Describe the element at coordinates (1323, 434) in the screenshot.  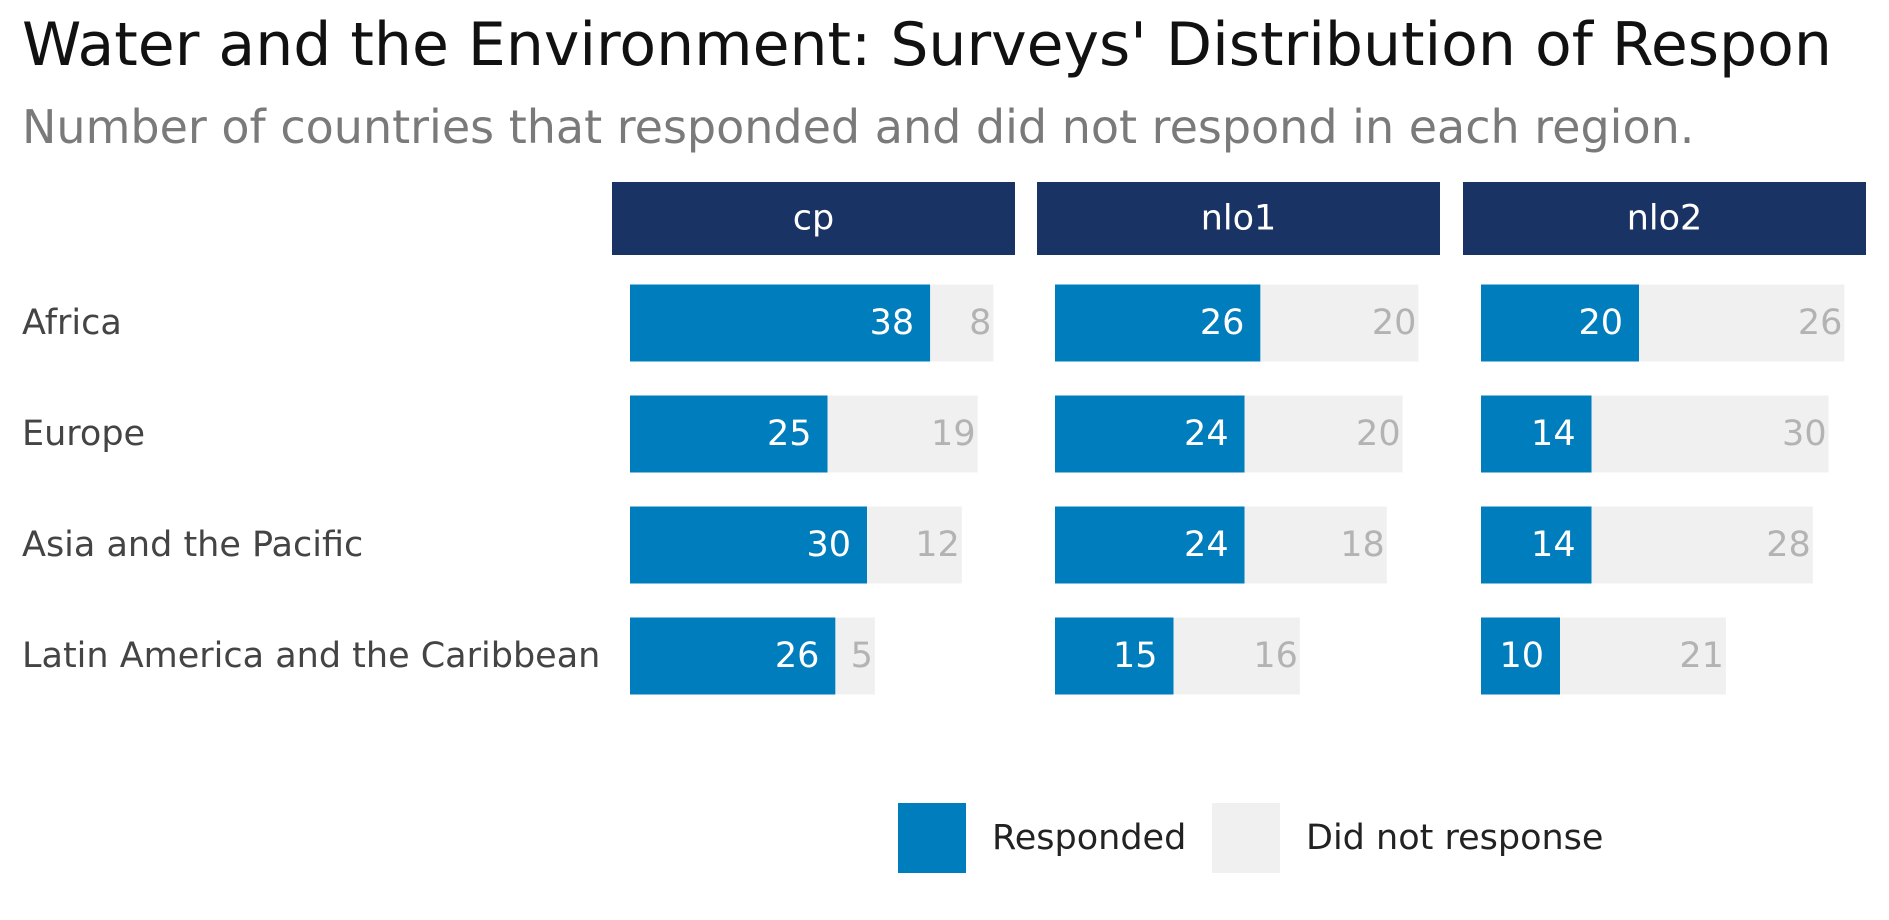
I see `bar-not-responded-nlo1-europe` at that location.